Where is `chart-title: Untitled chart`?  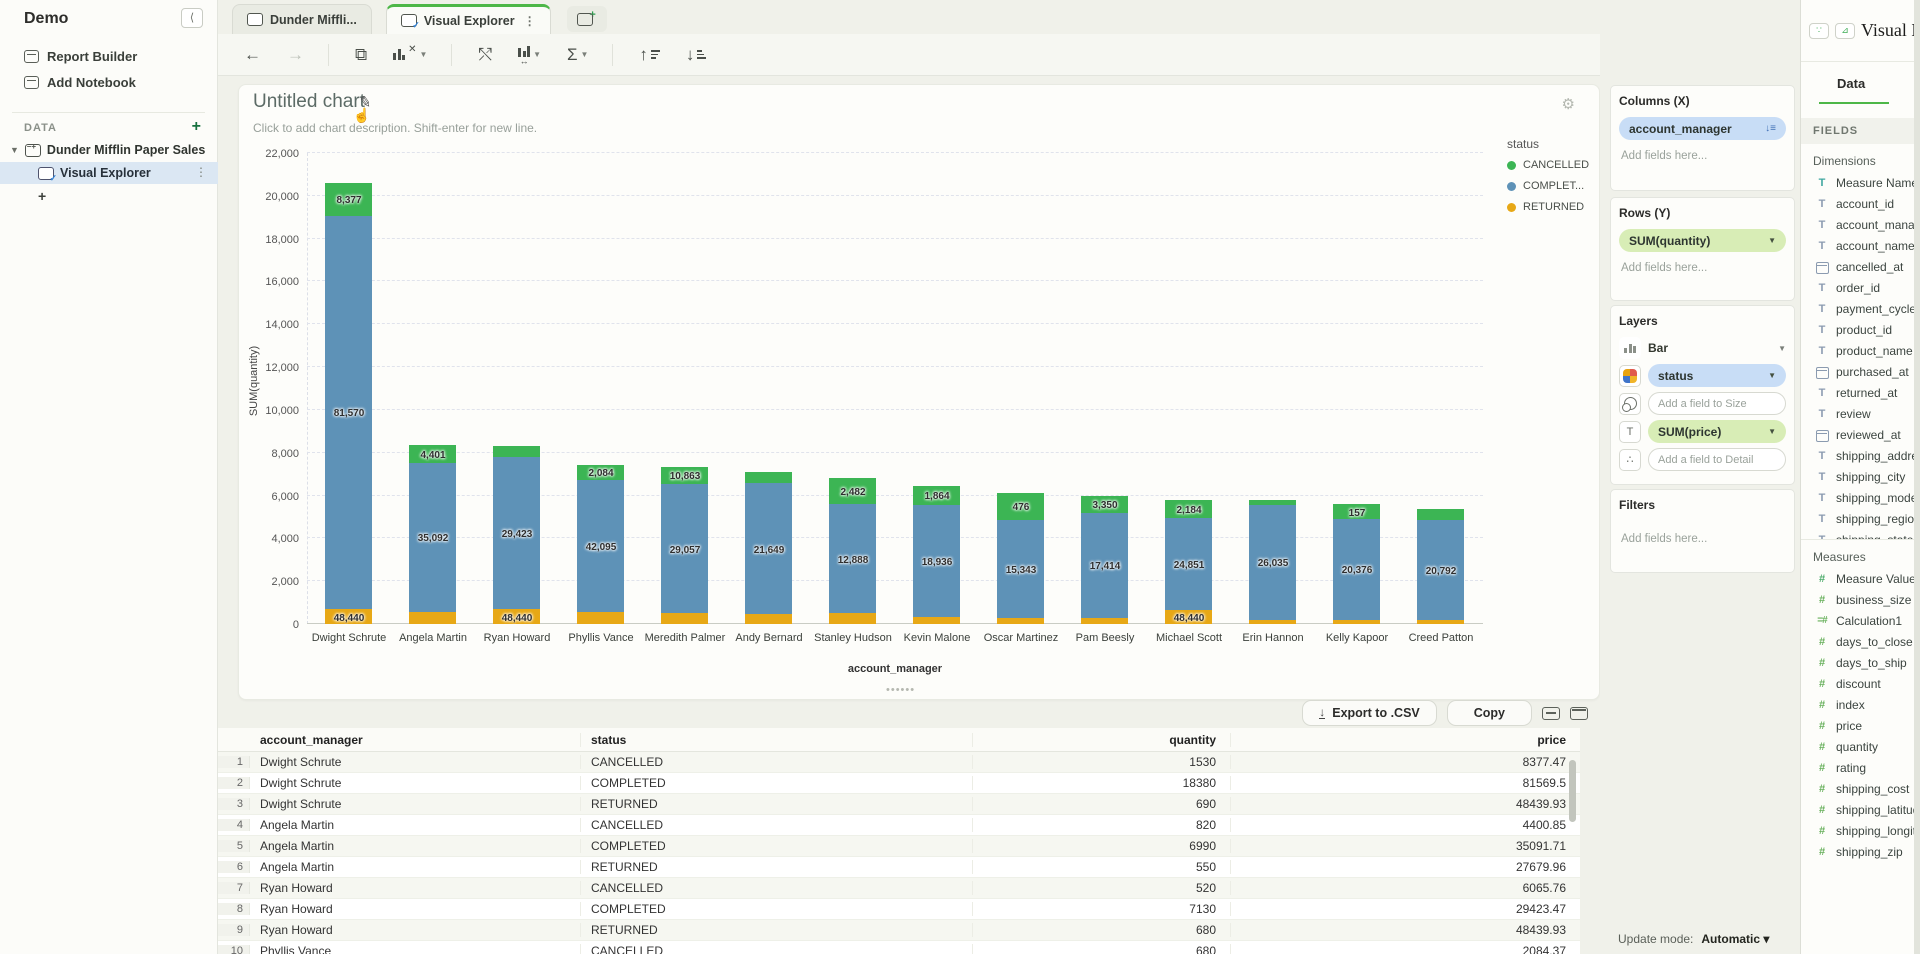 chart-title: Untitled chart is located at coordinates (309, 101).